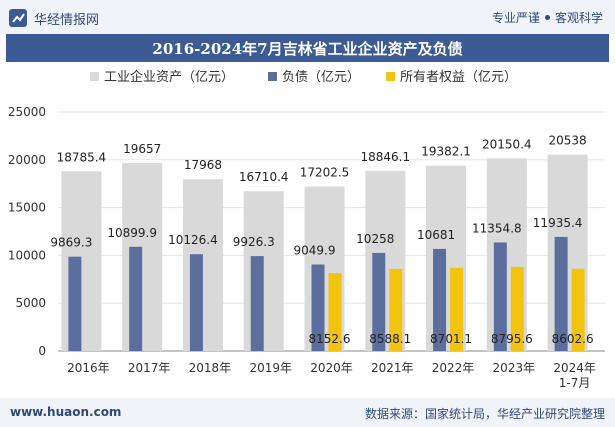 The height and width of the screenshot is (427, 615). I want to click on liabilities-value-label: 11935.4, so click(558, 223).